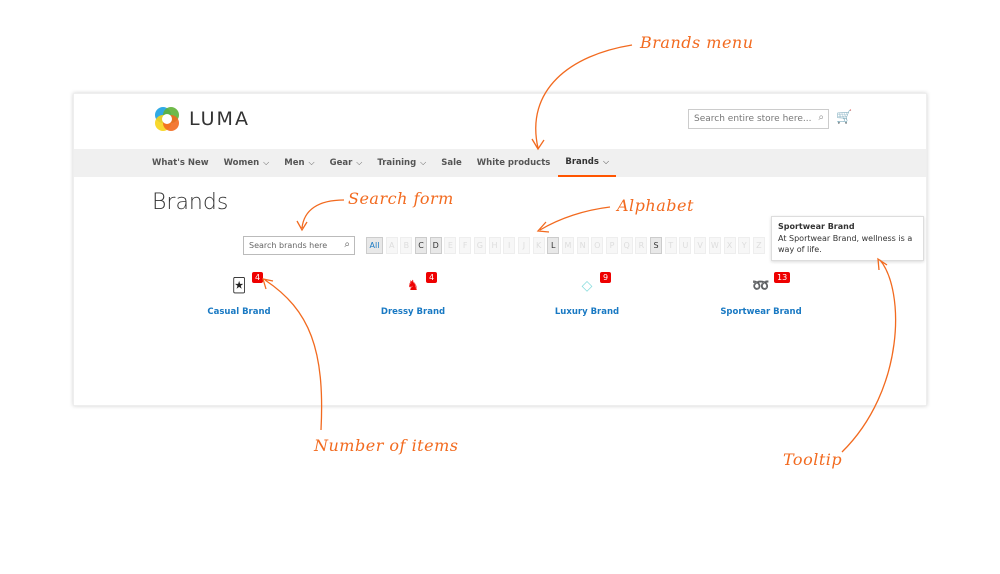 This screenshot has height=574, width=1000. I want to click on annotation-search-form: Search form, so click(401, 198).